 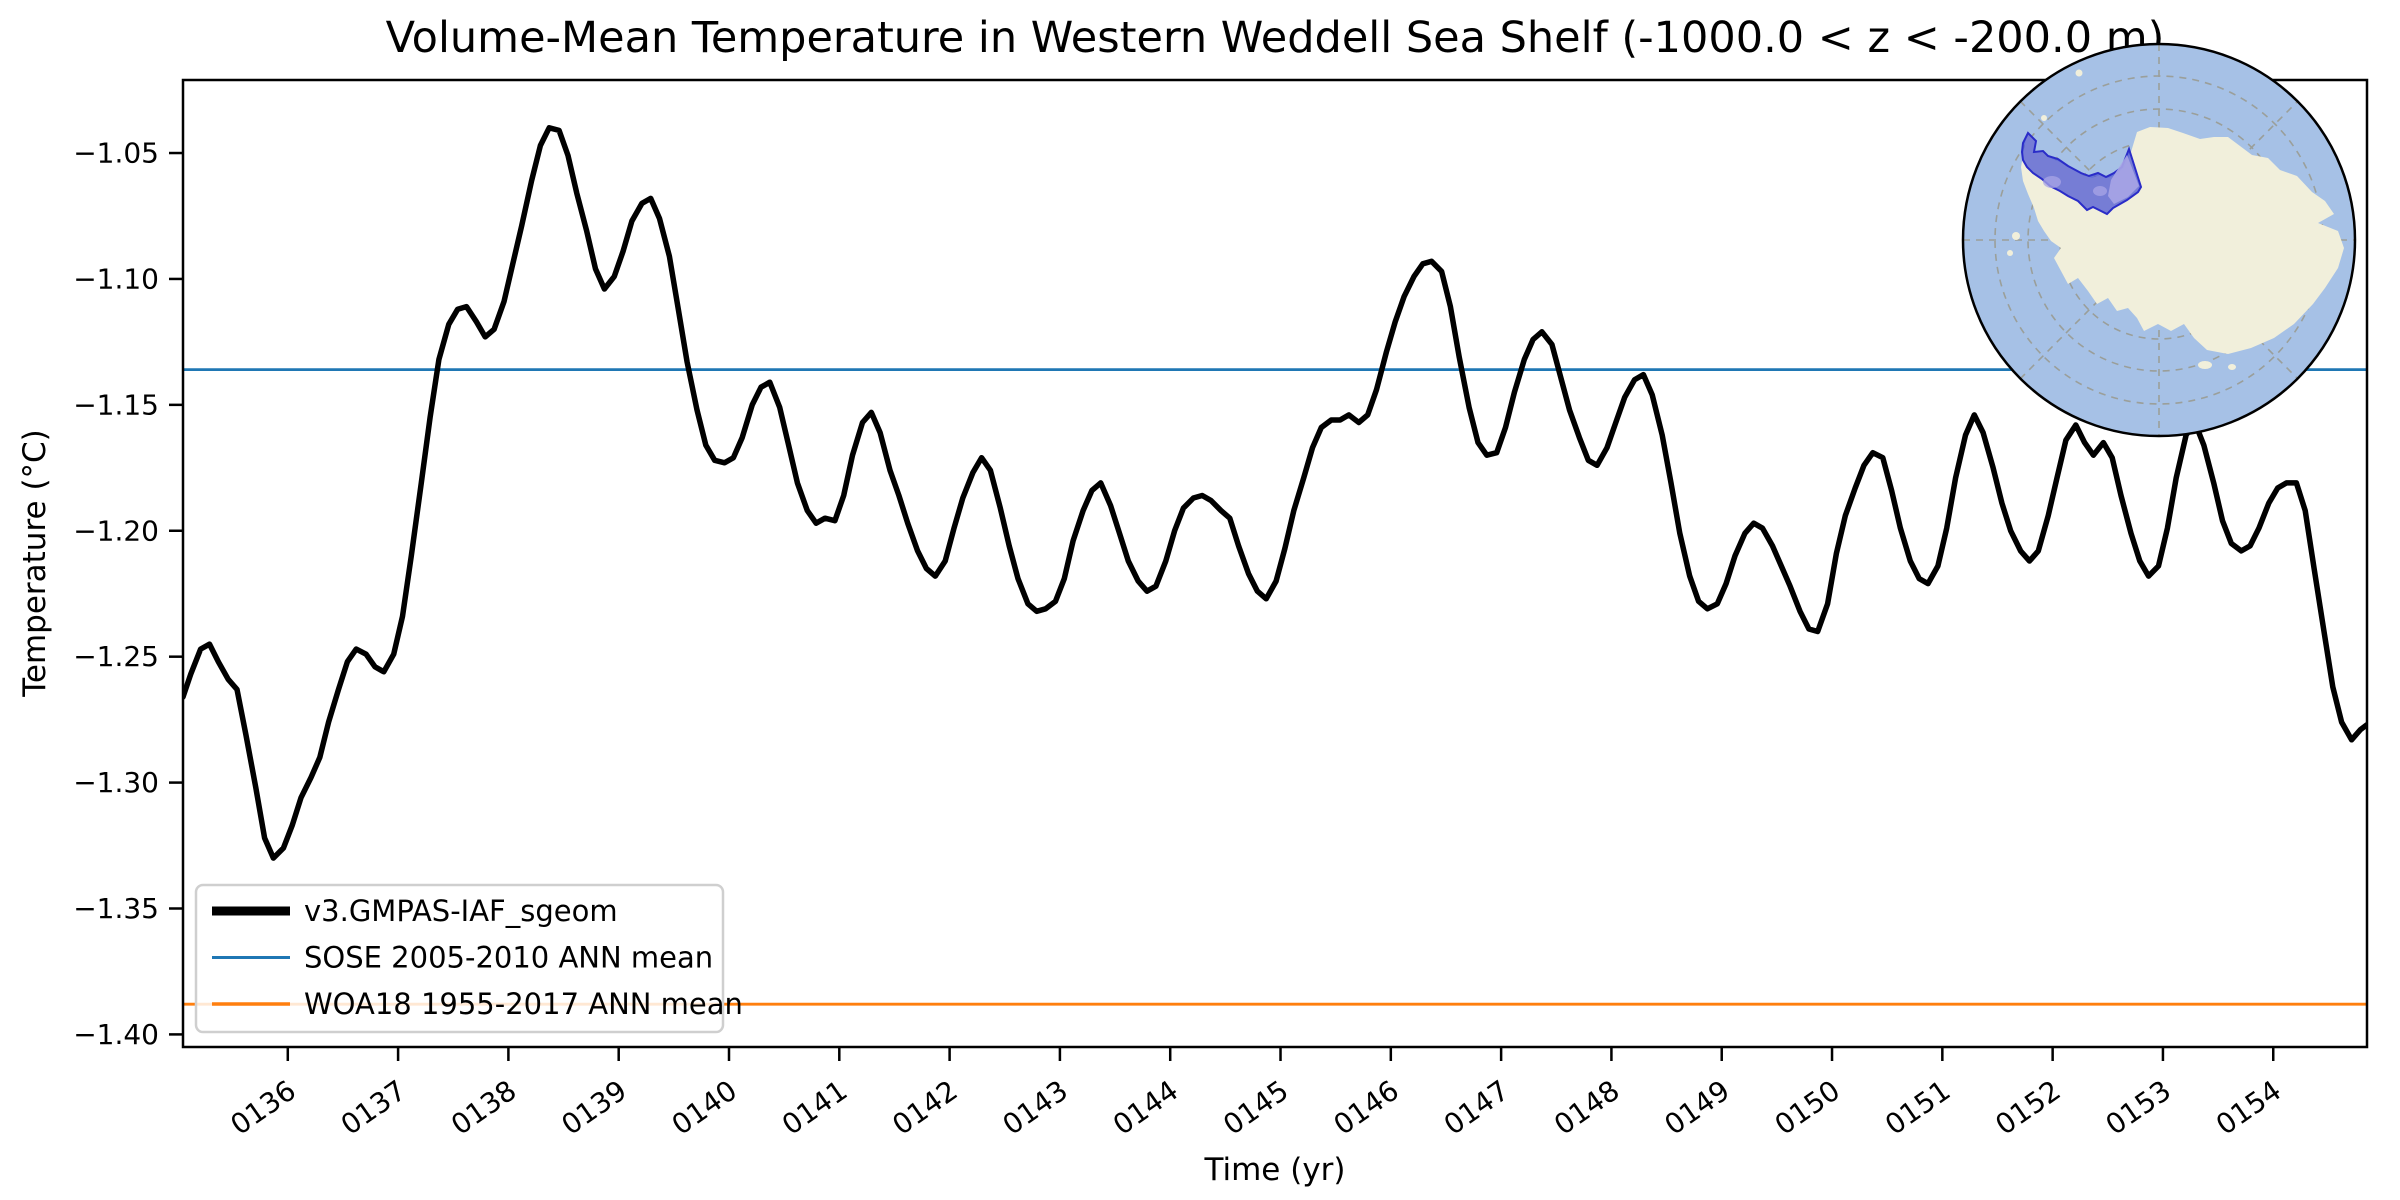 What do you see at coordinates (116, 782) in the screenshot?
I see `y-tick-label: −1.30` at bounding box center [116, 782].